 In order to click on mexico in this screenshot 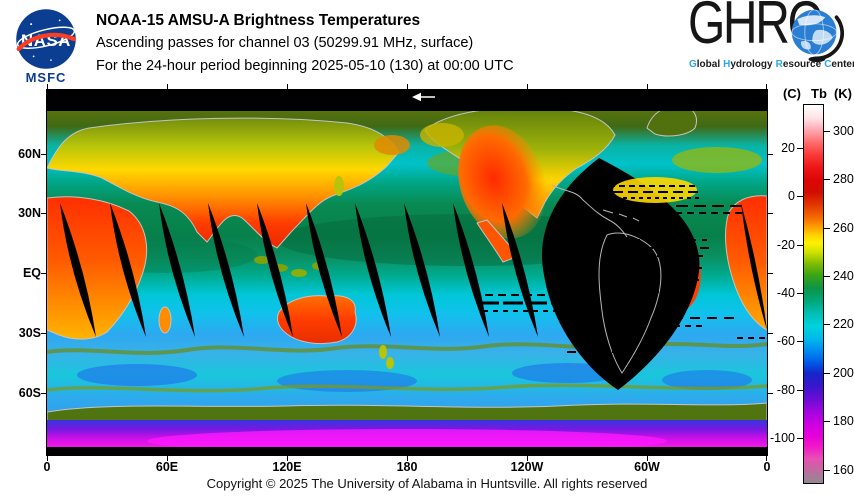, I will do `click(498, 241)`.